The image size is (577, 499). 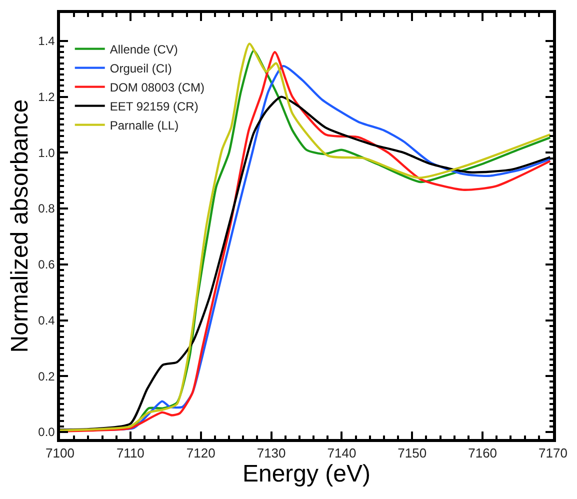 What do you see at coordinates (144, 49) in the screenshot?
I see `legend-label: Allende (CV)` at bounding box center [144, 49].